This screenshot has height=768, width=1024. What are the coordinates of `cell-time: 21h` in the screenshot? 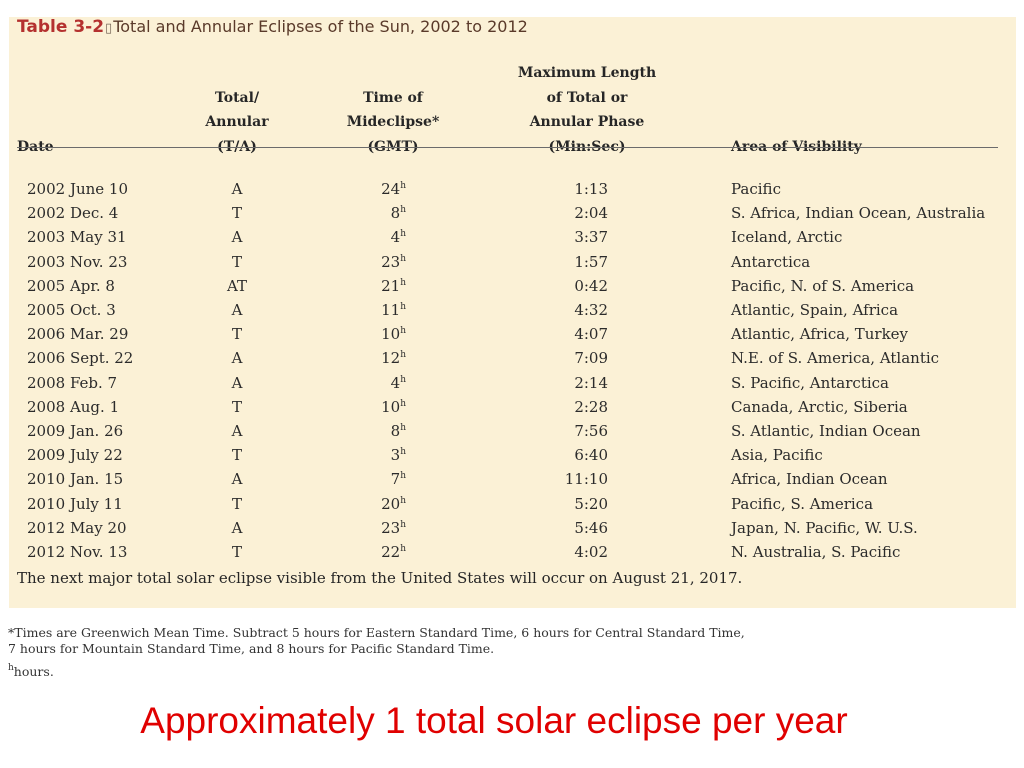 It's located at (368, 286).